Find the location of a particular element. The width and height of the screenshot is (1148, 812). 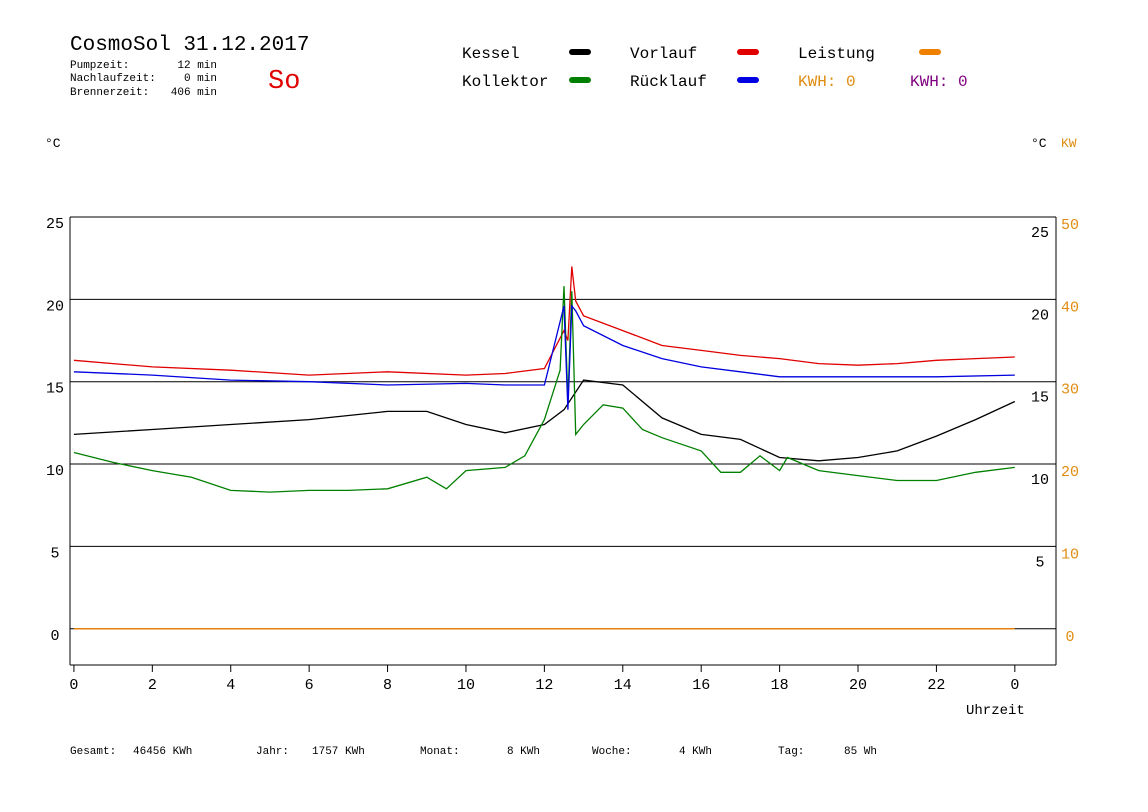

y2-tick-label: 0 is located at coordinates (1069, 637).